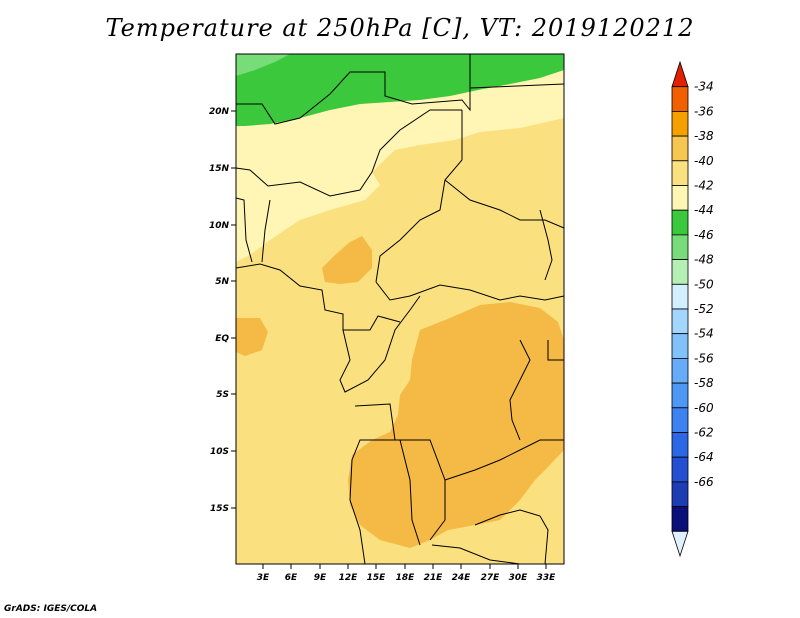 This screenshot has width=800, height=618. Describe the element at coordinates (222, 310) in the screenshot. I see `lat-axis: 20N 15N 10N 5N EQ 5S 10S 15S` at that location.